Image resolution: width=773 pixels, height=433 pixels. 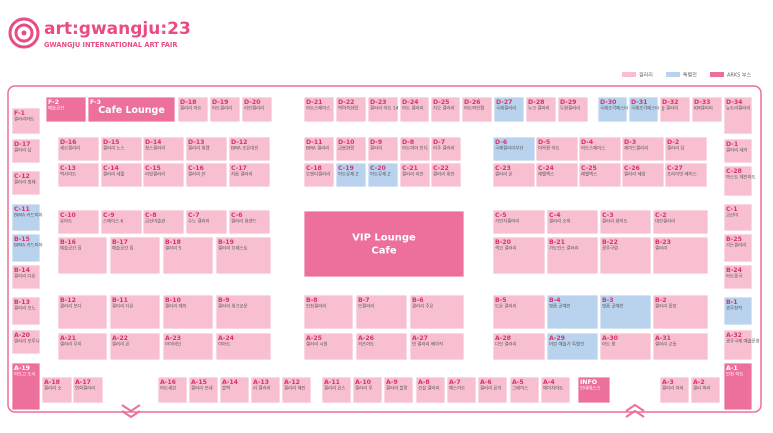 What do you see at coordinates (53, 388) in the screenshot?
I see `booth-name: 갤러리 소` at bounding box center [53, 388].